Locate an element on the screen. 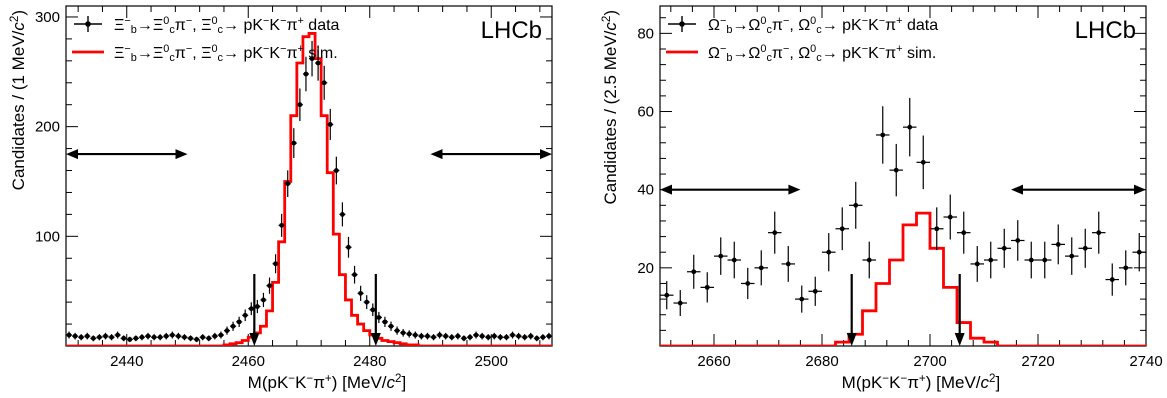  sideband-arrow-head-right is located at coordinates (546, 154).